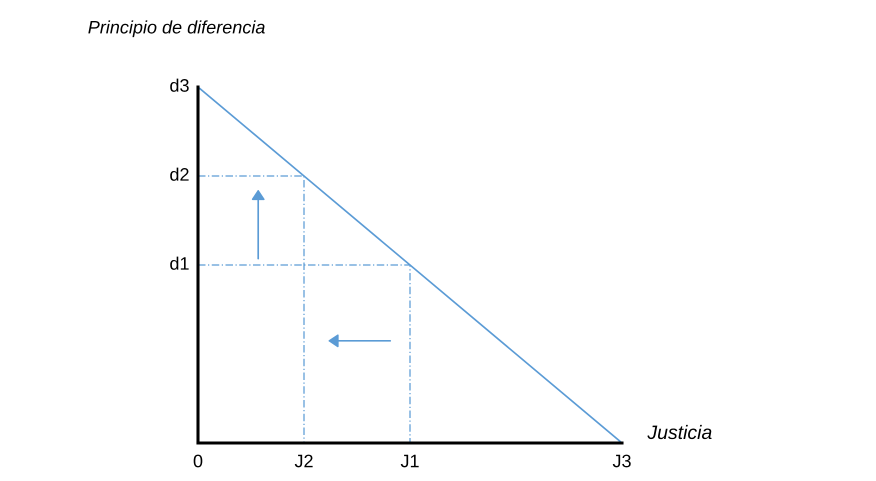 This screenshot has height=481, width=876. I want to click on text: d2, so click(179, 174).